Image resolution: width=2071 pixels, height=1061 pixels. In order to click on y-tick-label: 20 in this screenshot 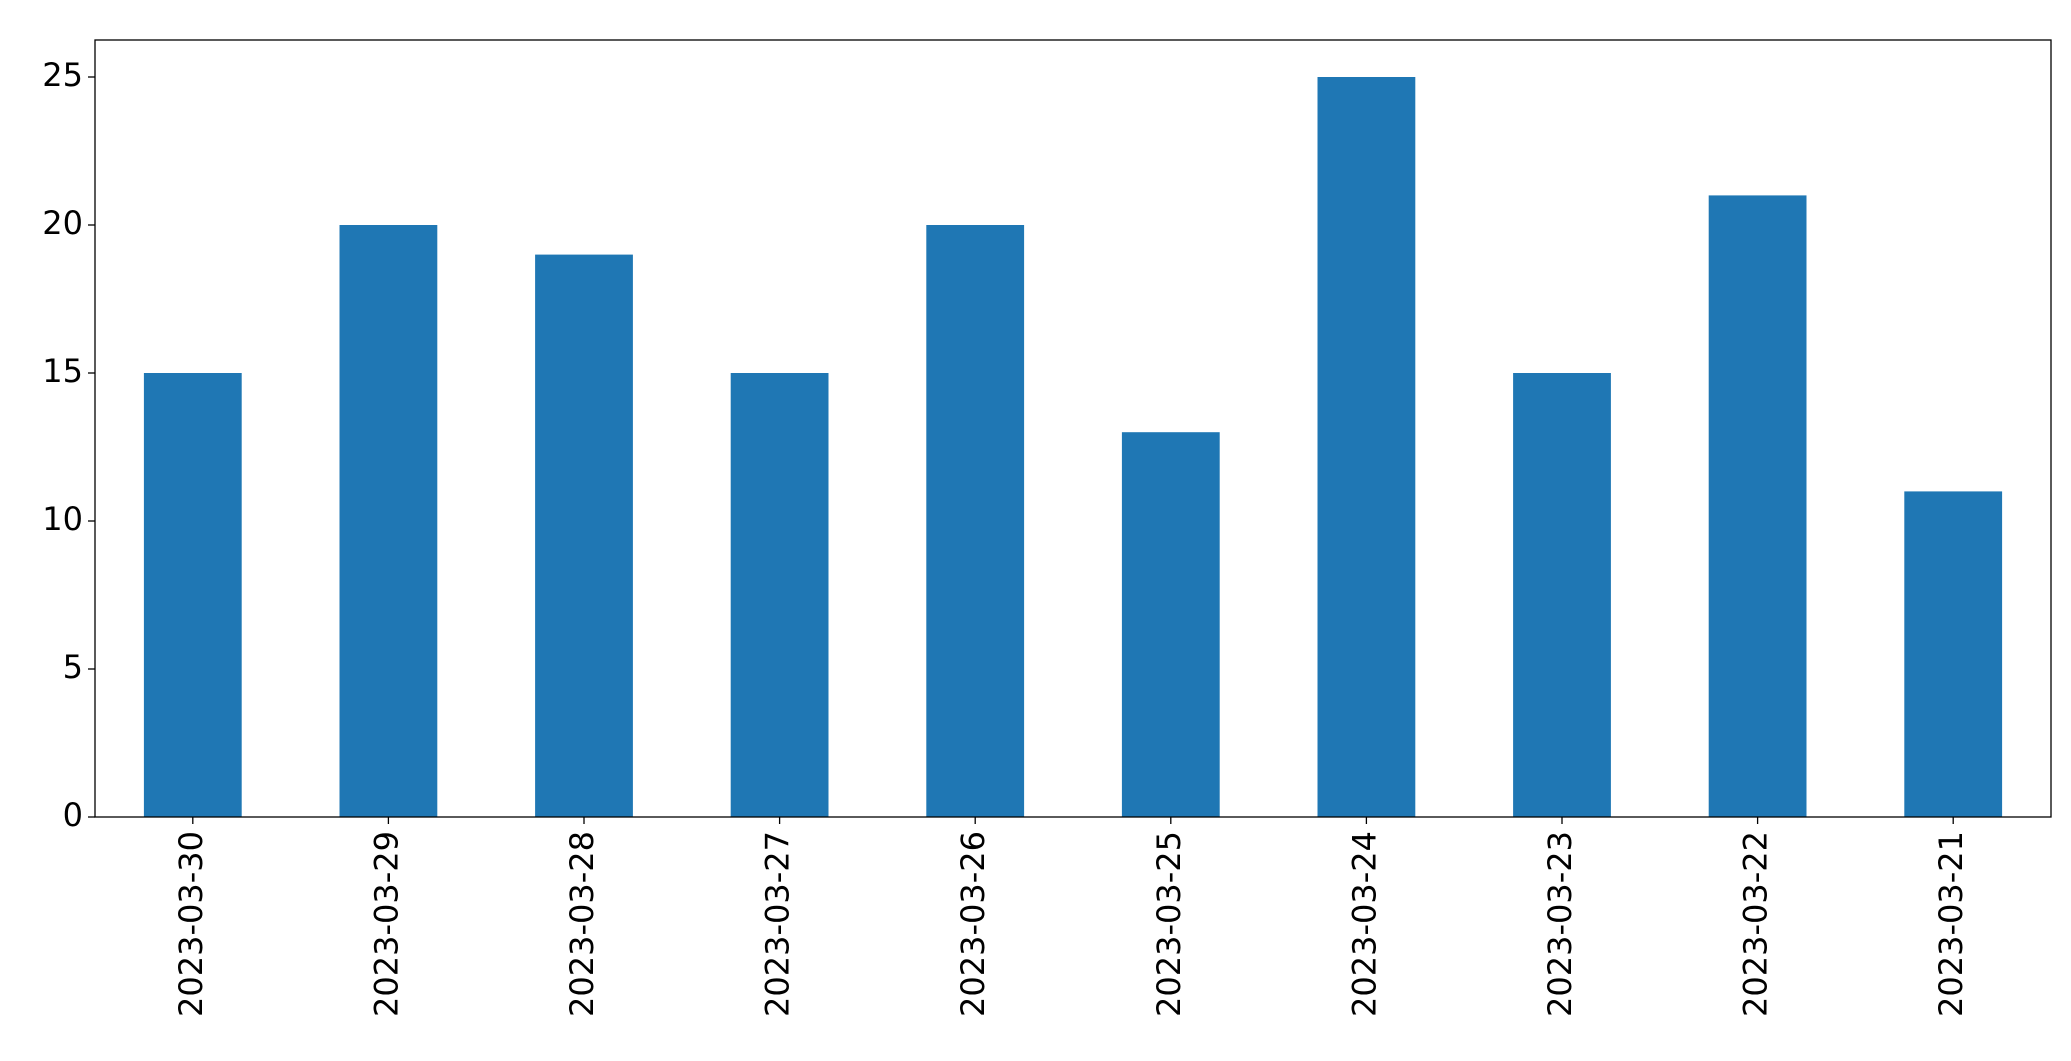, I will do `click(62, 223)`.